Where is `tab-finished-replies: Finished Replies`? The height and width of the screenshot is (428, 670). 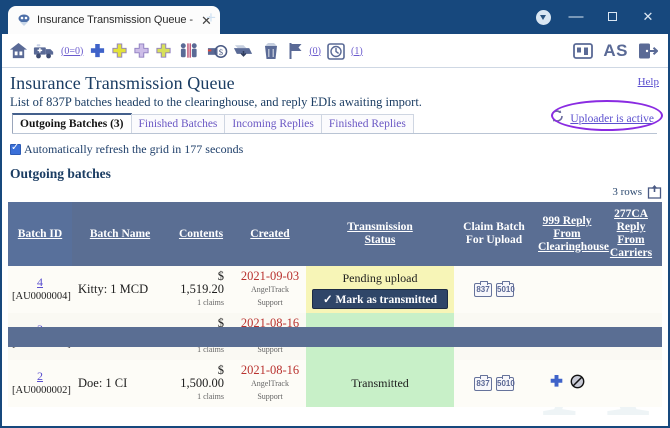 tab-finished-replies: Finished Replies is located at coordinates (367, 123).